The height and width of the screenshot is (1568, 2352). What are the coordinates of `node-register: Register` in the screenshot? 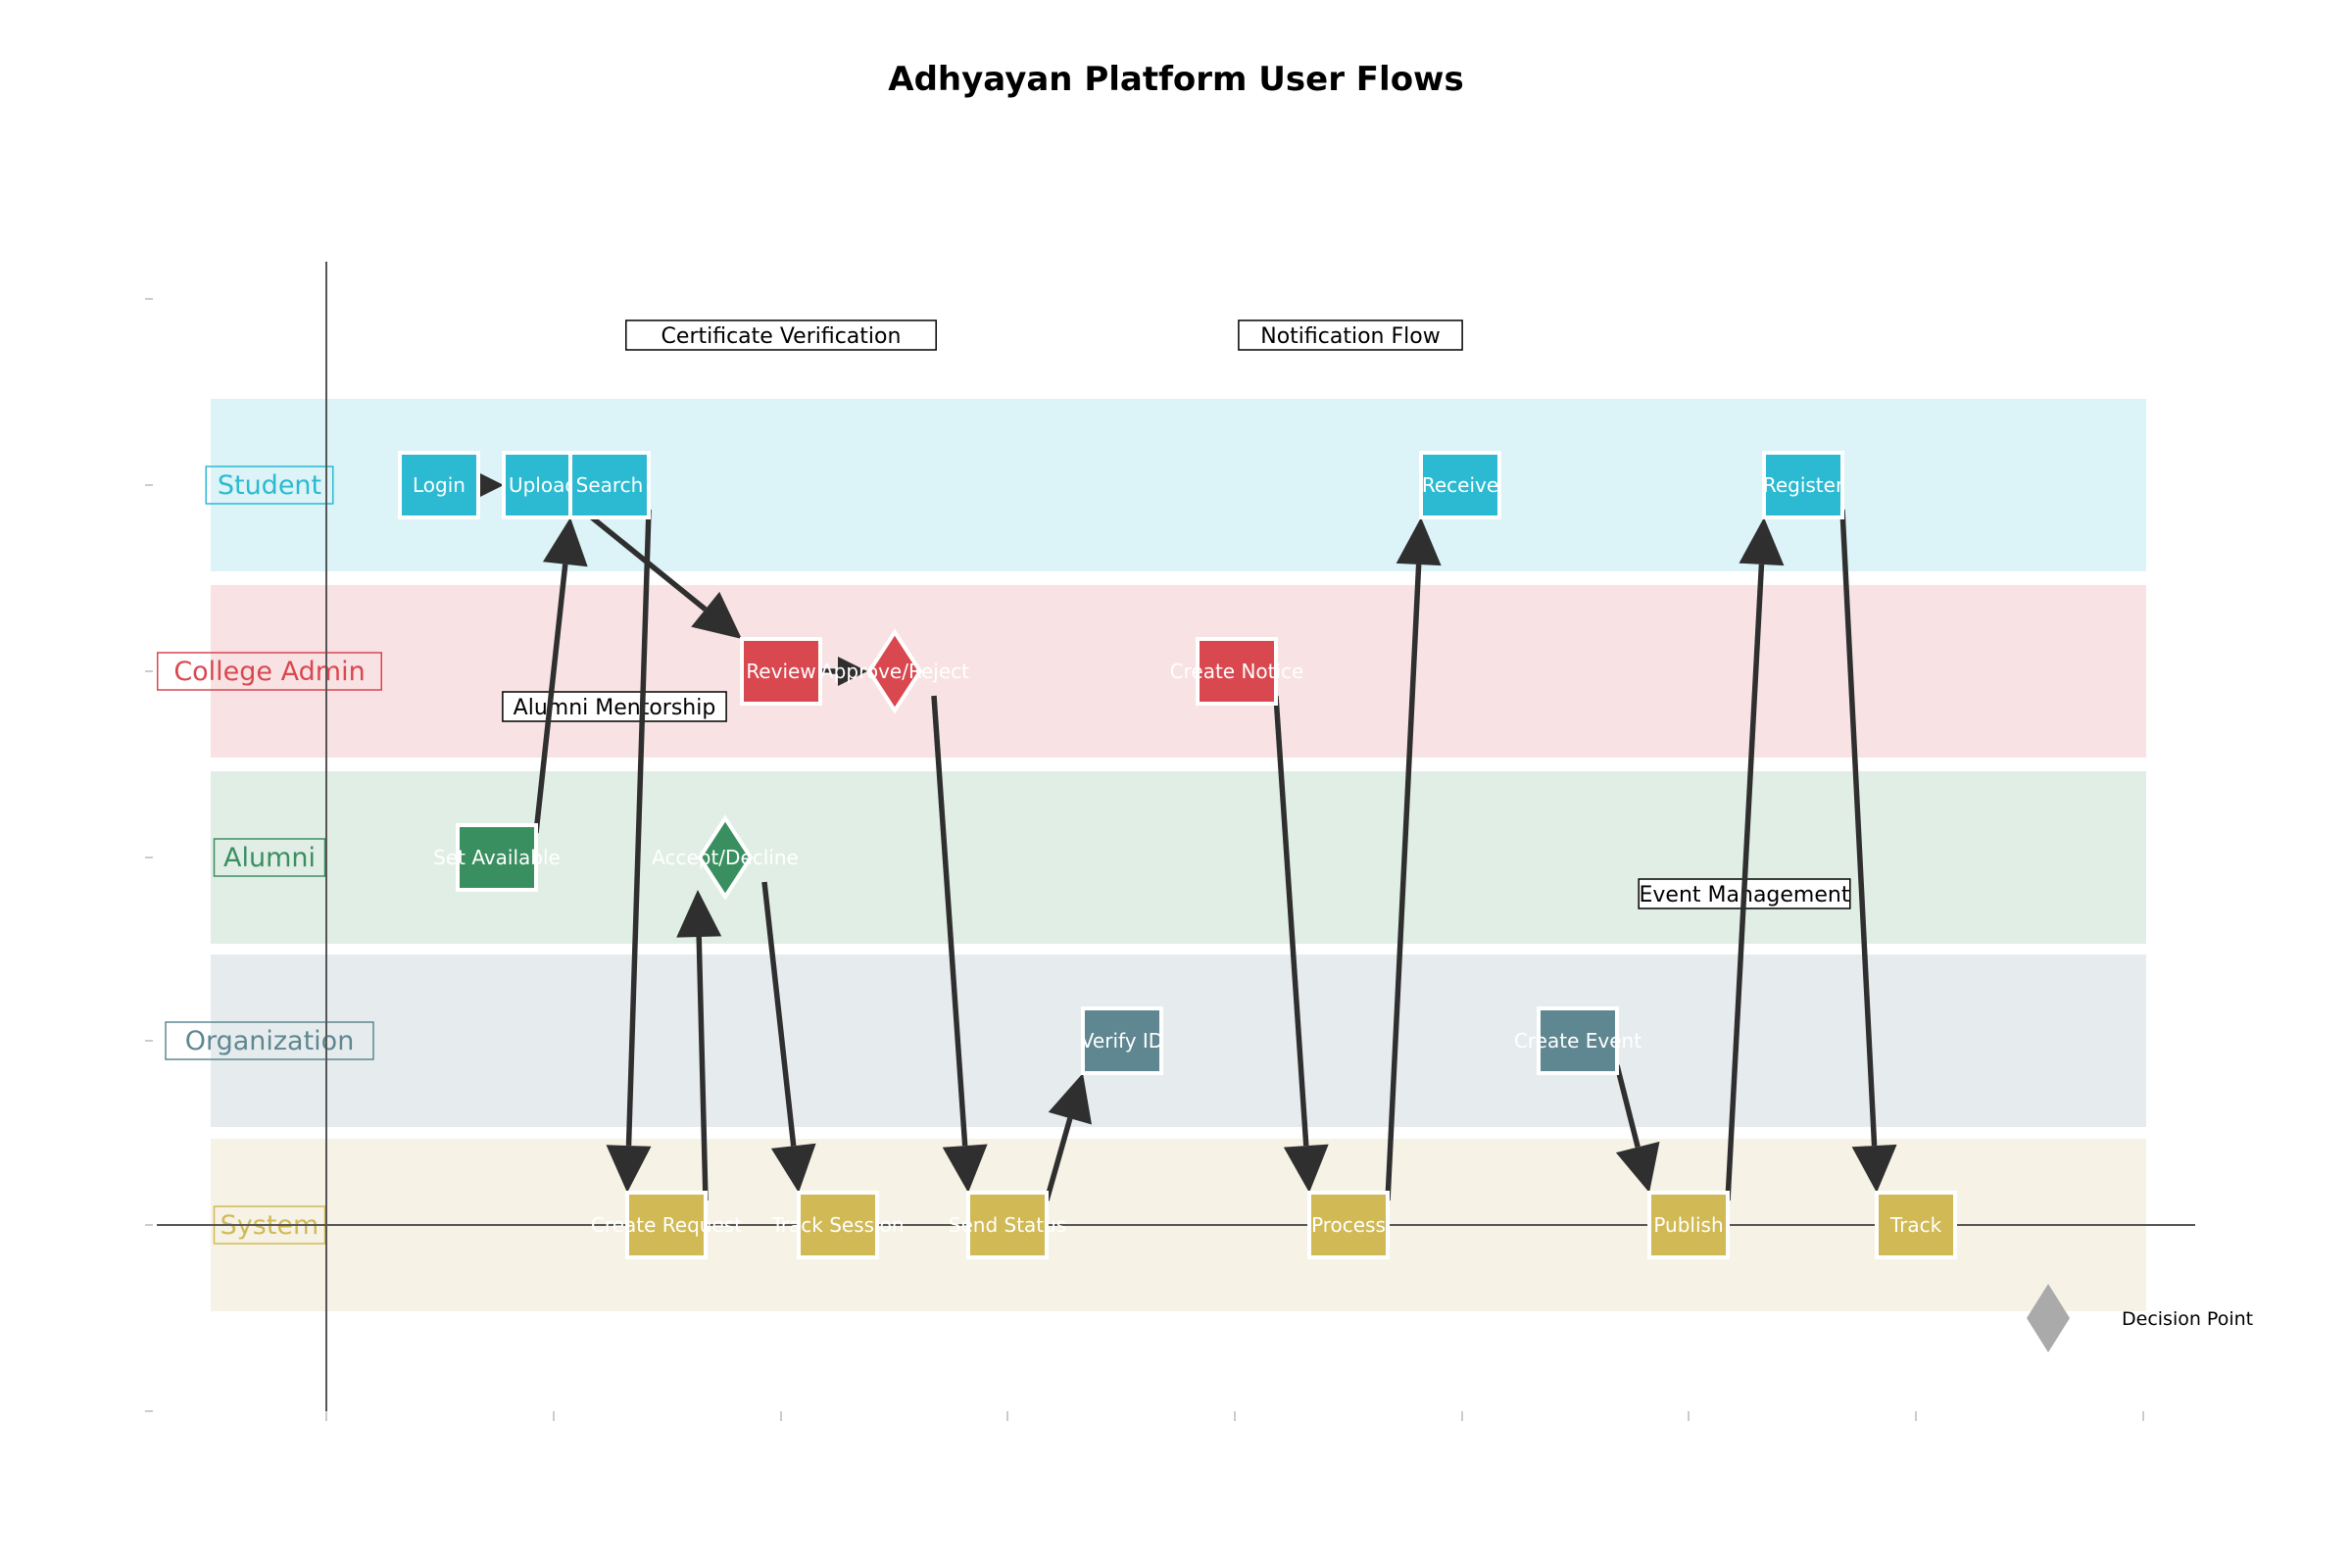 It's located at (1803, 485).